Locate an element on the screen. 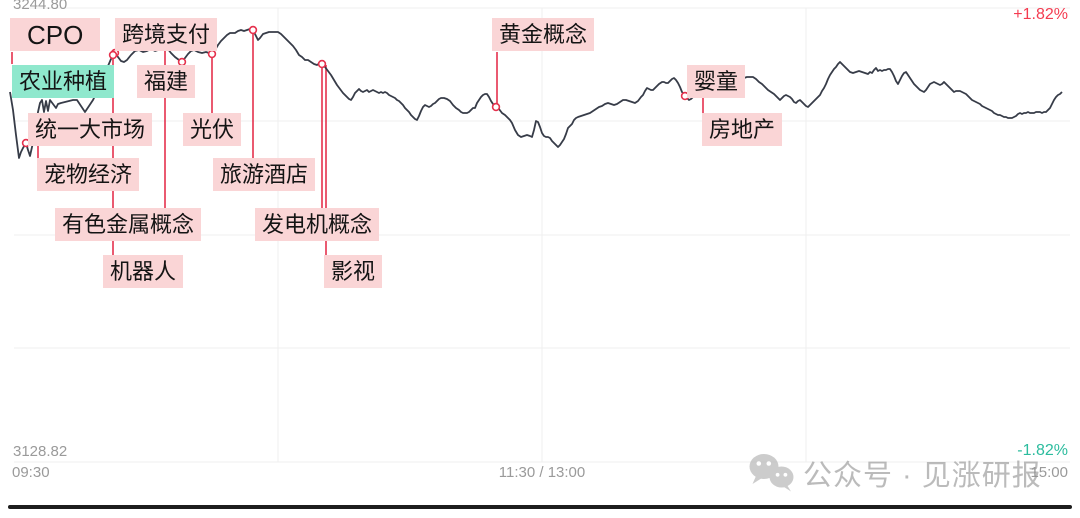  watermark: 公众号 · 见涨研报 is located at coordinates (895, 473).